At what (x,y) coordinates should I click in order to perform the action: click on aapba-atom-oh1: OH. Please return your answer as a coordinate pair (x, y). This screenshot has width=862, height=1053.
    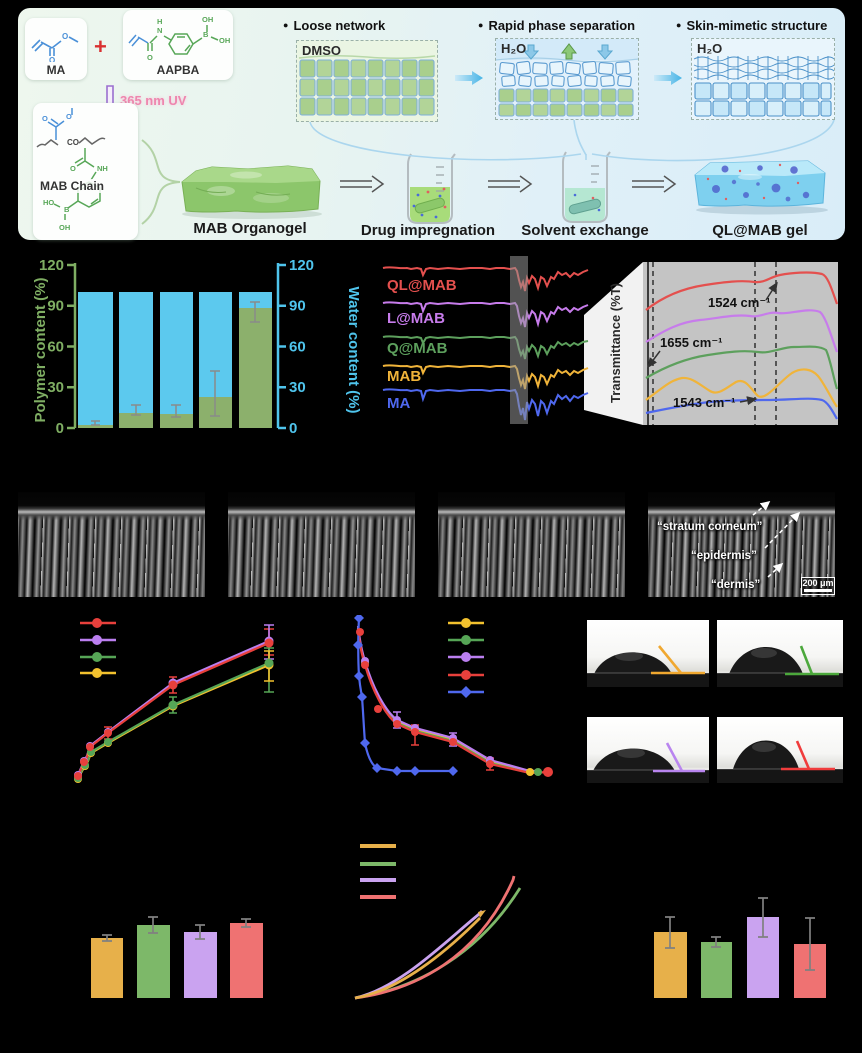
    Looking at the image, I should click on (207, 19).